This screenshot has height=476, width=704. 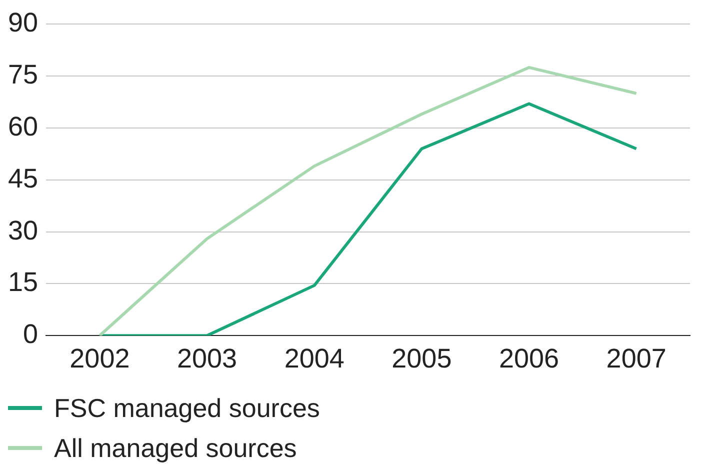 What do you see at coordinates (314, 358) in the screenshot?
I see `x-tick-label: 2004` at bounding box center [314, 358].